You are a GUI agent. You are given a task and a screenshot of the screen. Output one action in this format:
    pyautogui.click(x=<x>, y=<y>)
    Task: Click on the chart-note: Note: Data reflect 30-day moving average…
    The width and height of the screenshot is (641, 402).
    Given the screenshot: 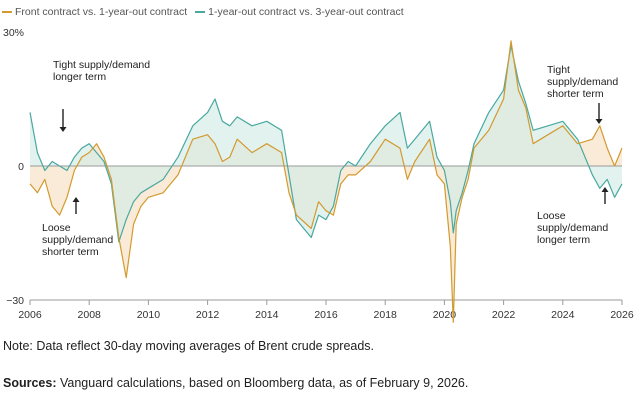 What is the action you would take?
    pyautogui.click(x=189, y=346)
    